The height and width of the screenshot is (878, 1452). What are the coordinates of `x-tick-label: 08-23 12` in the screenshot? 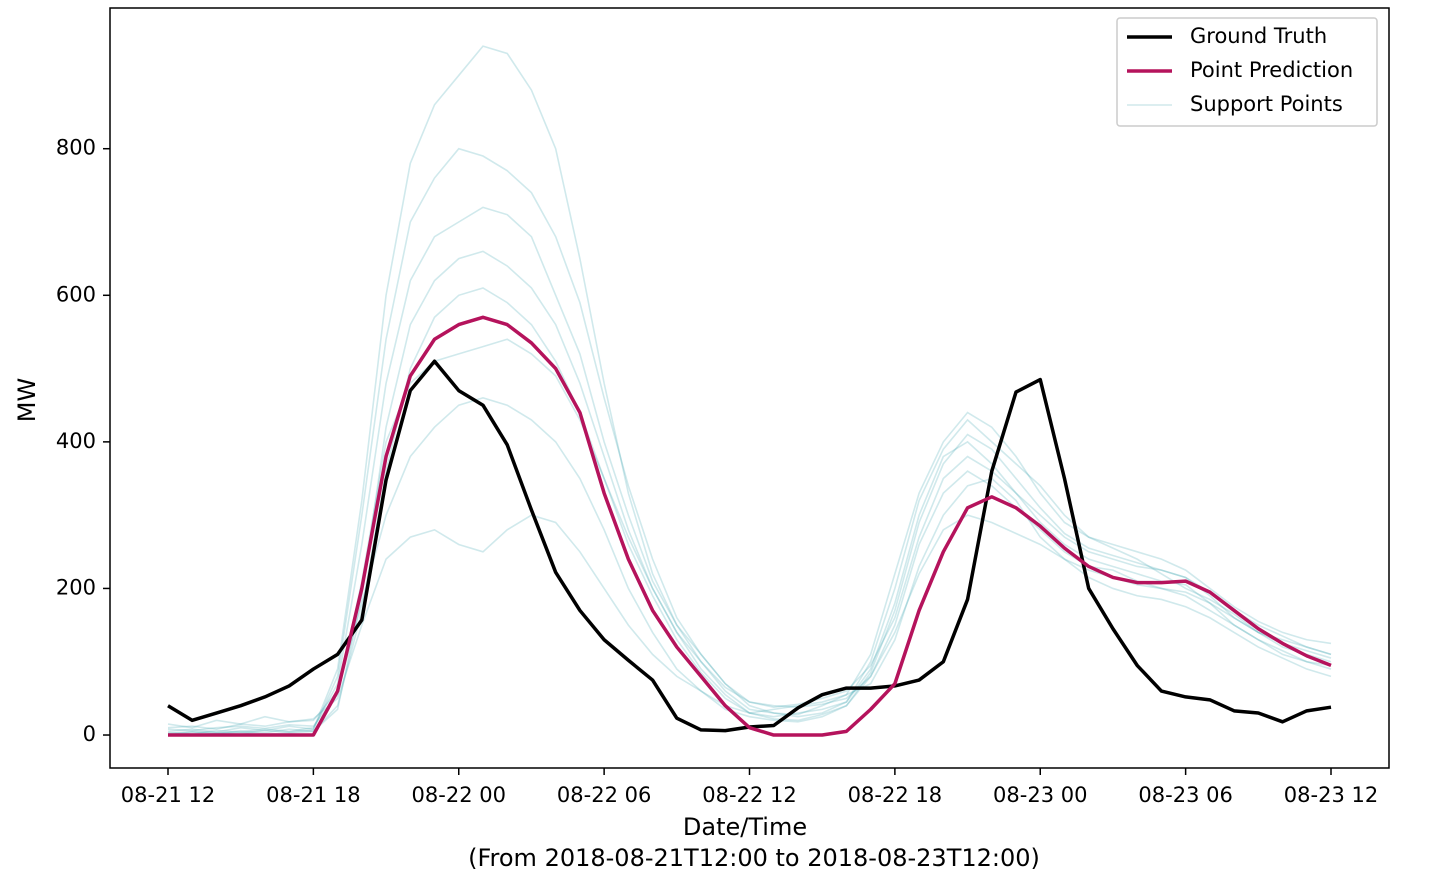 It's located at (1331, 795).